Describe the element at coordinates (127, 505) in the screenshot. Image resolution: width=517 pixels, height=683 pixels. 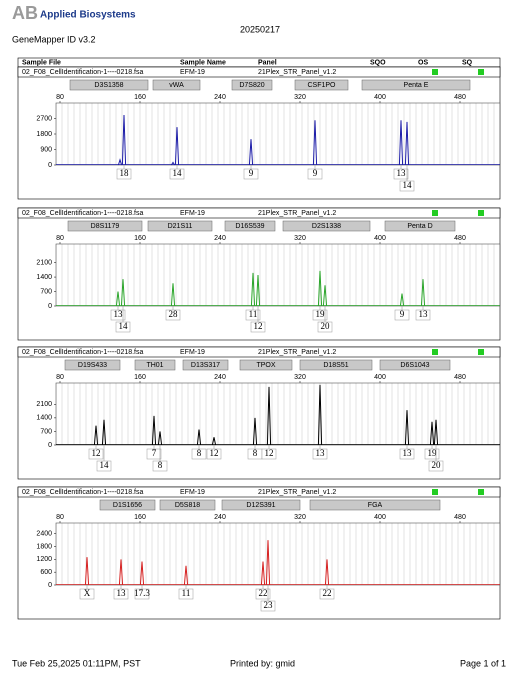
I see `locus-name: D1S1656` at that location.